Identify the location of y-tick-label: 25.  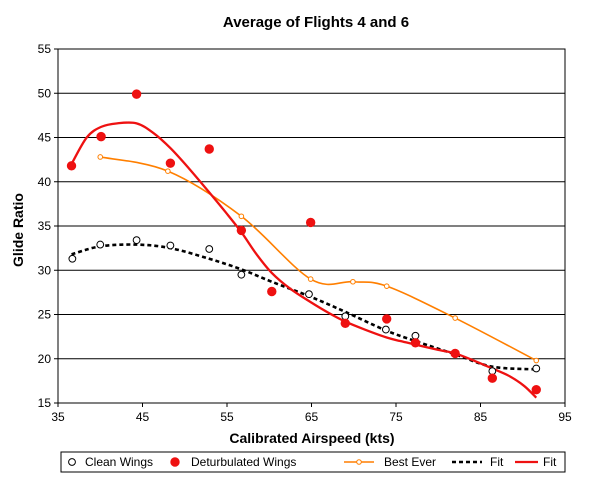
(45, 315).